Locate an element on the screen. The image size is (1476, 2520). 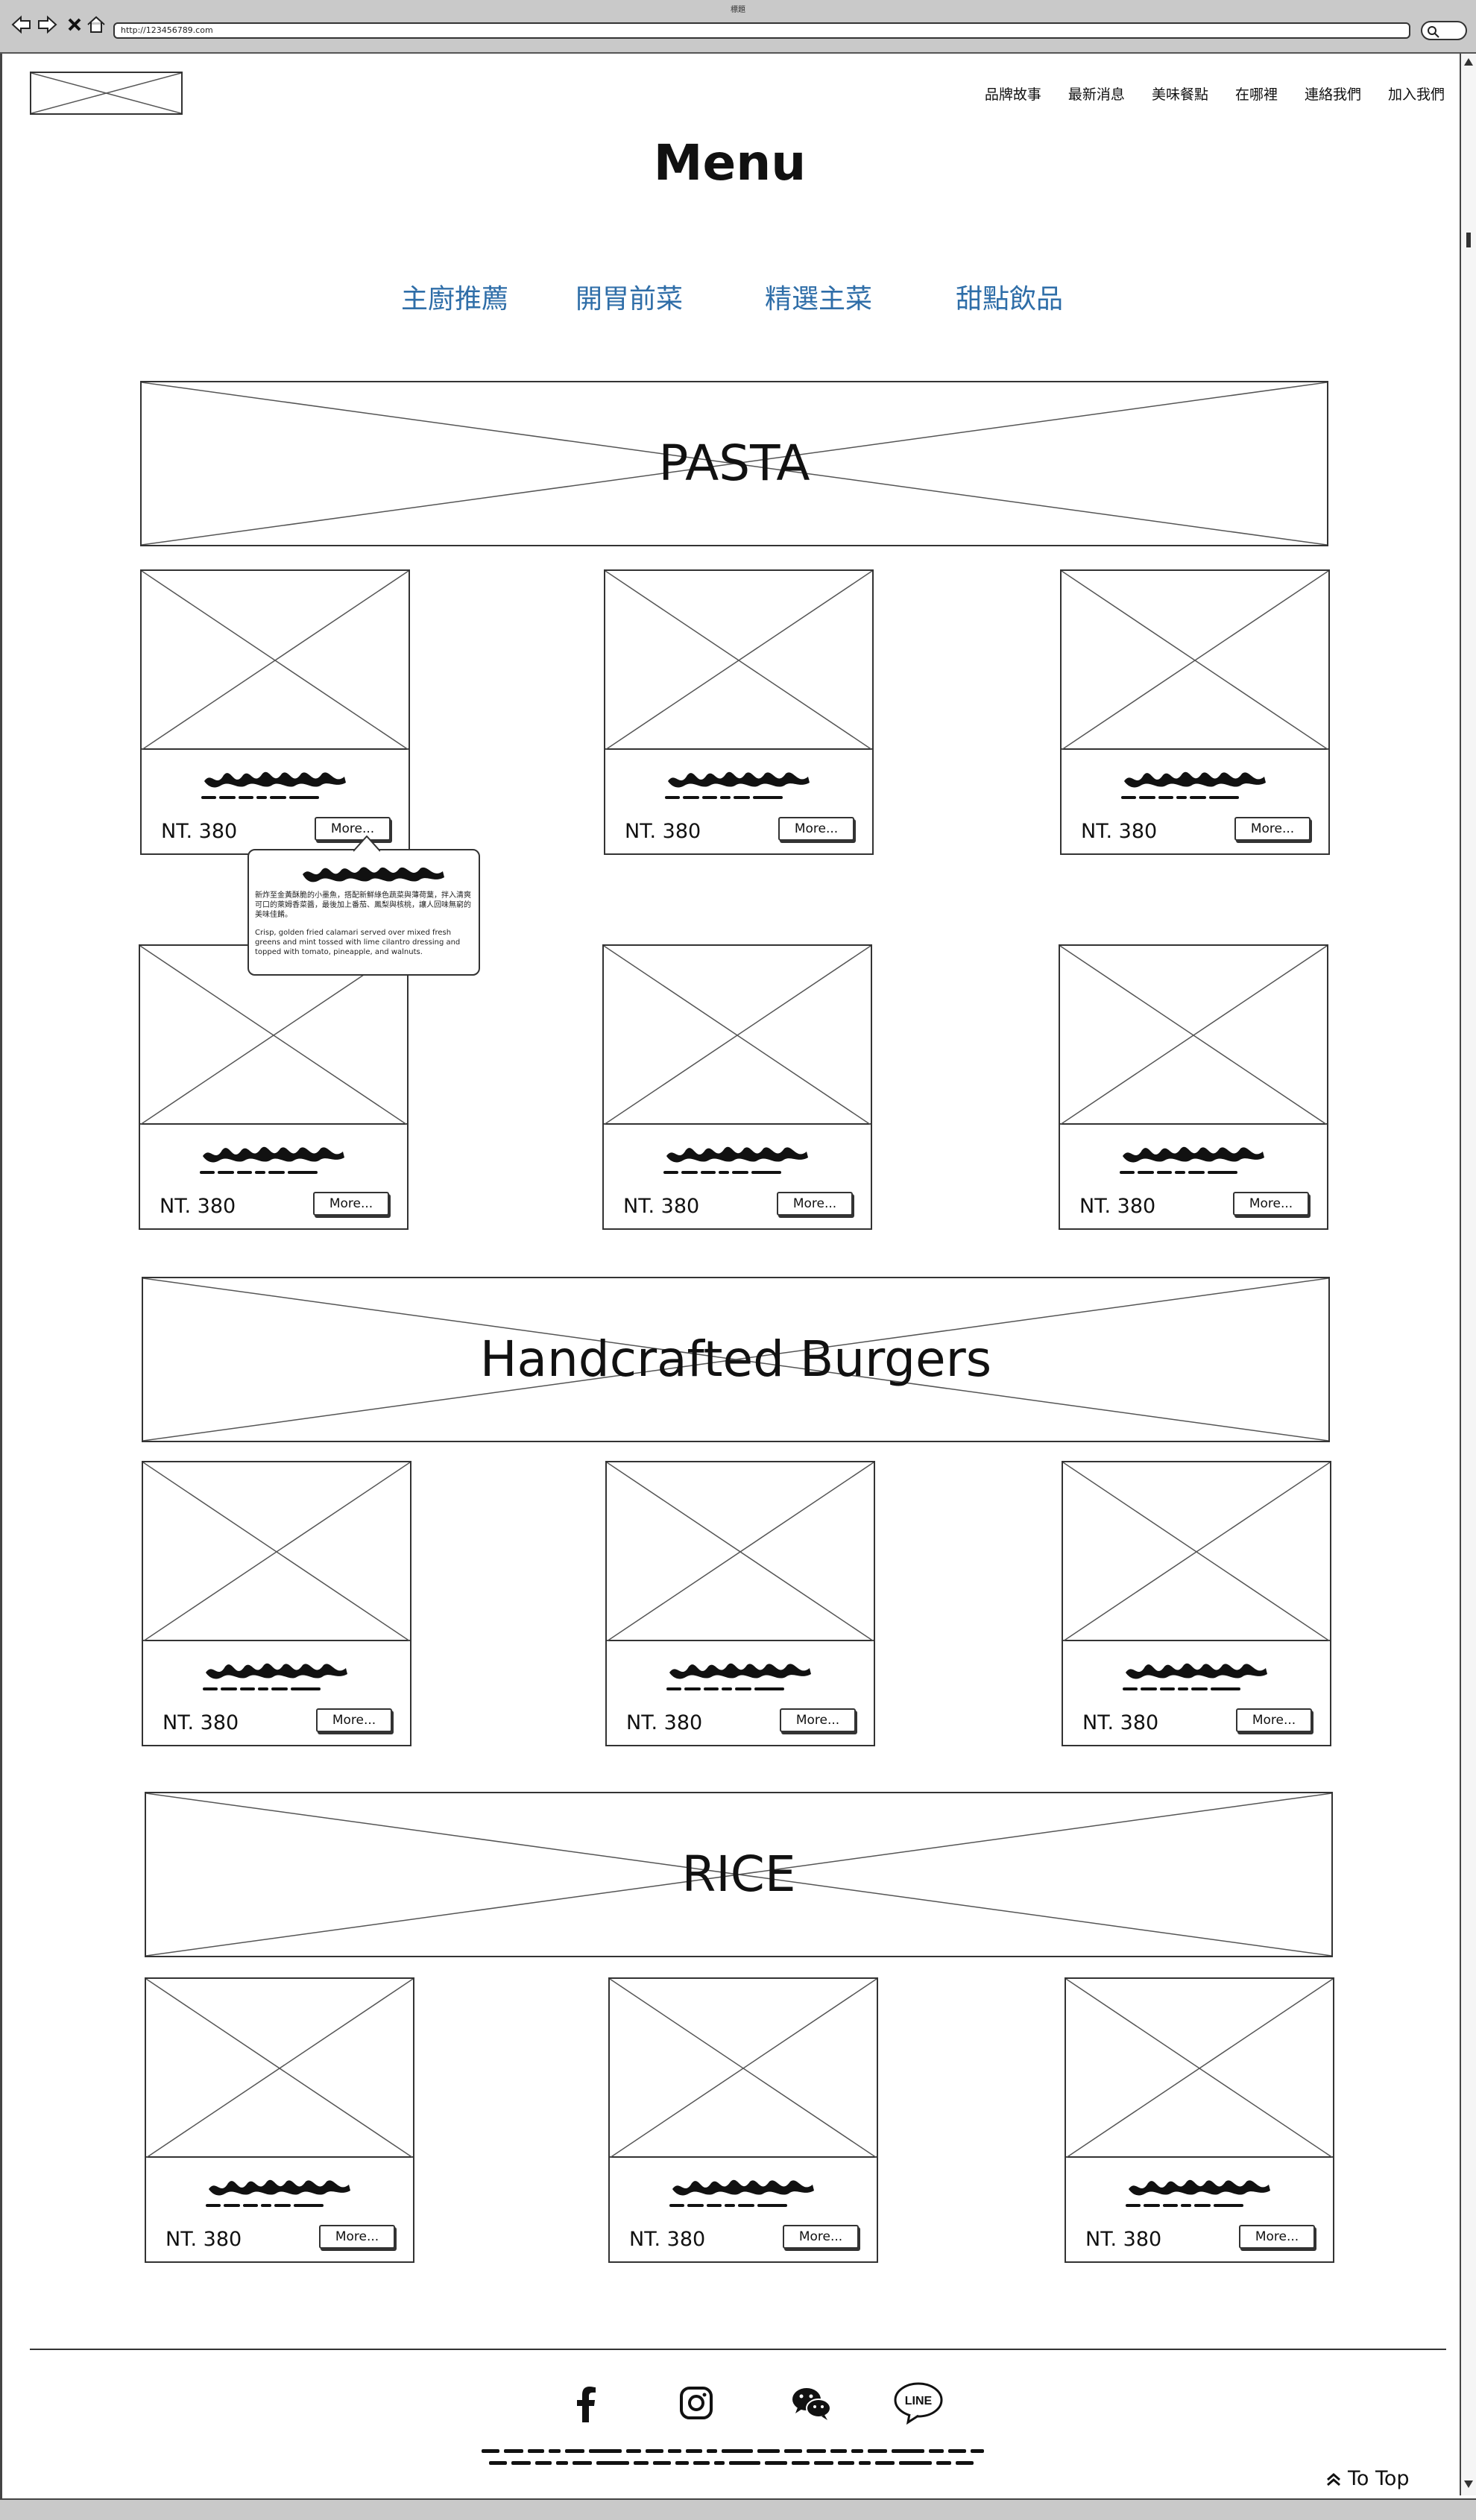
tab-appetizers: 開胃前菜 is located at coordinates (629, 299).